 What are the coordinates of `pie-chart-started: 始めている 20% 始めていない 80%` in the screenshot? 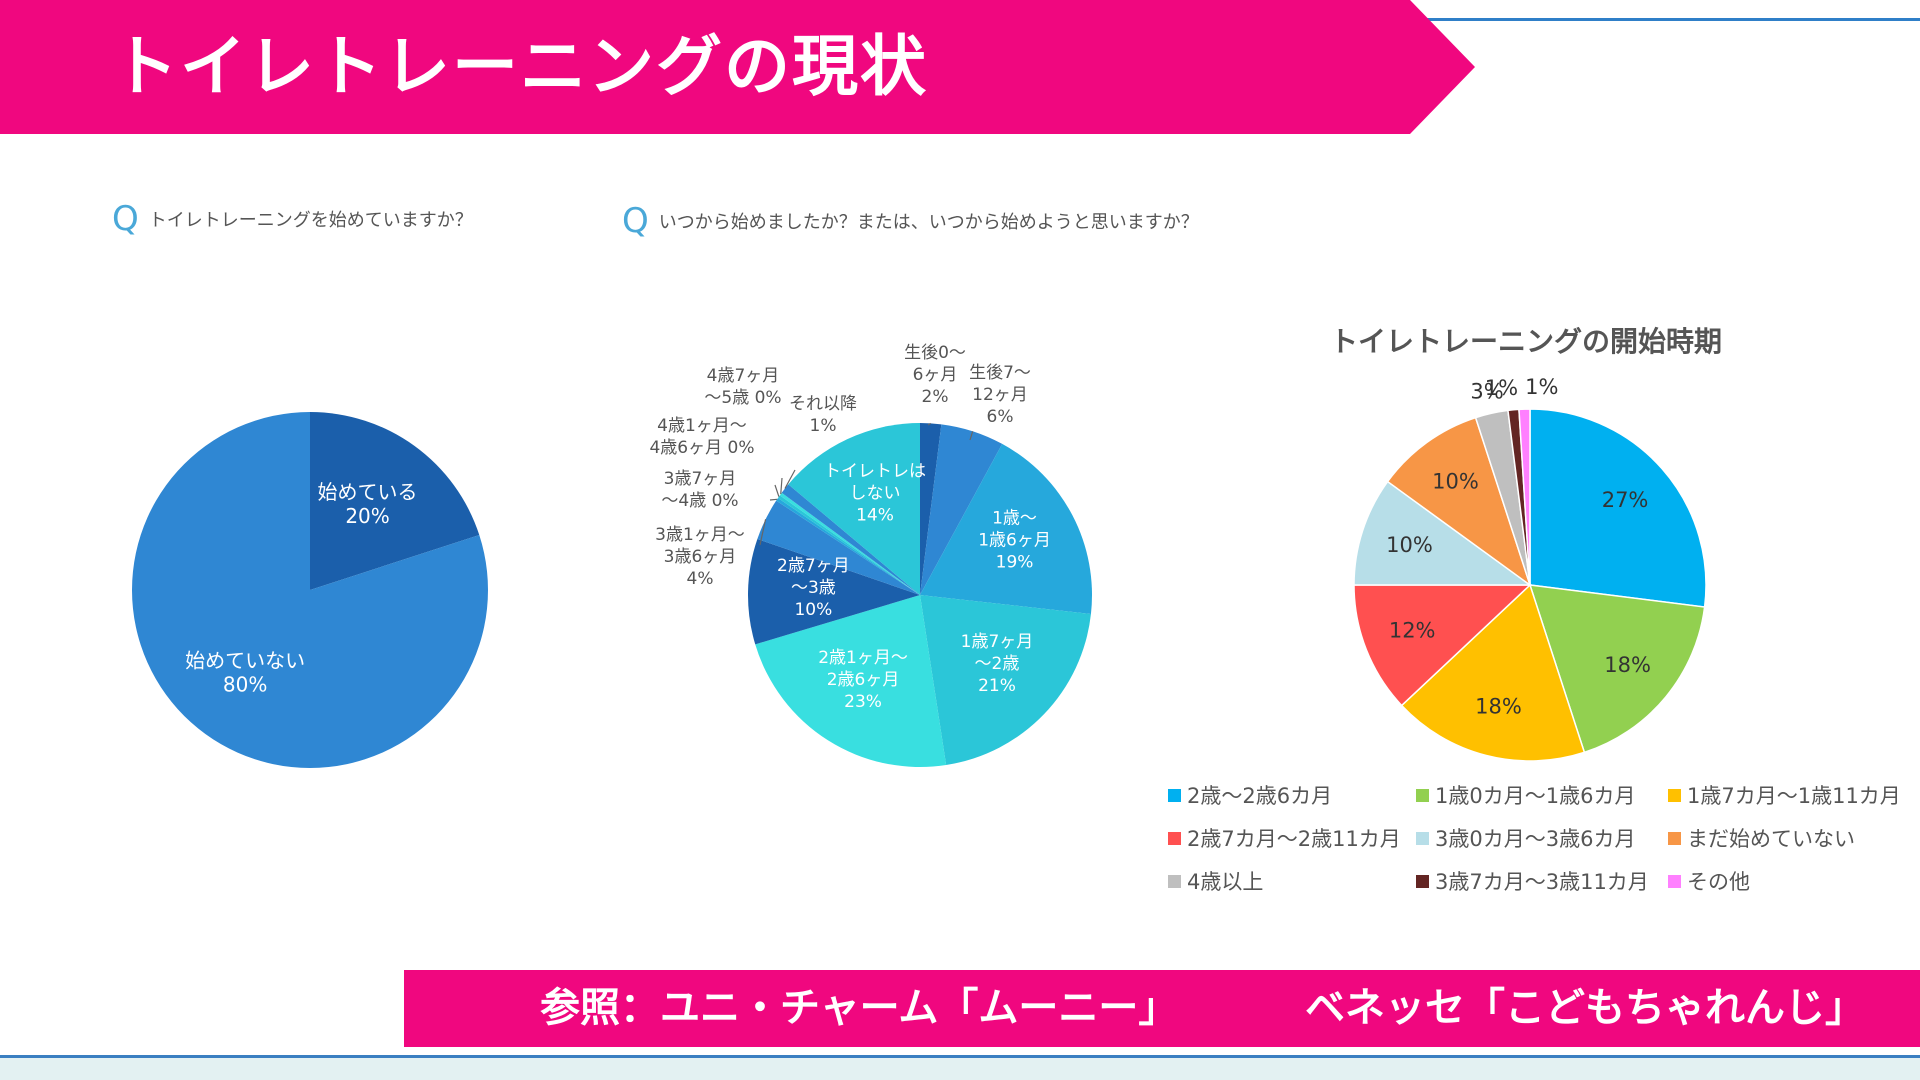 It's located at (309, 590).